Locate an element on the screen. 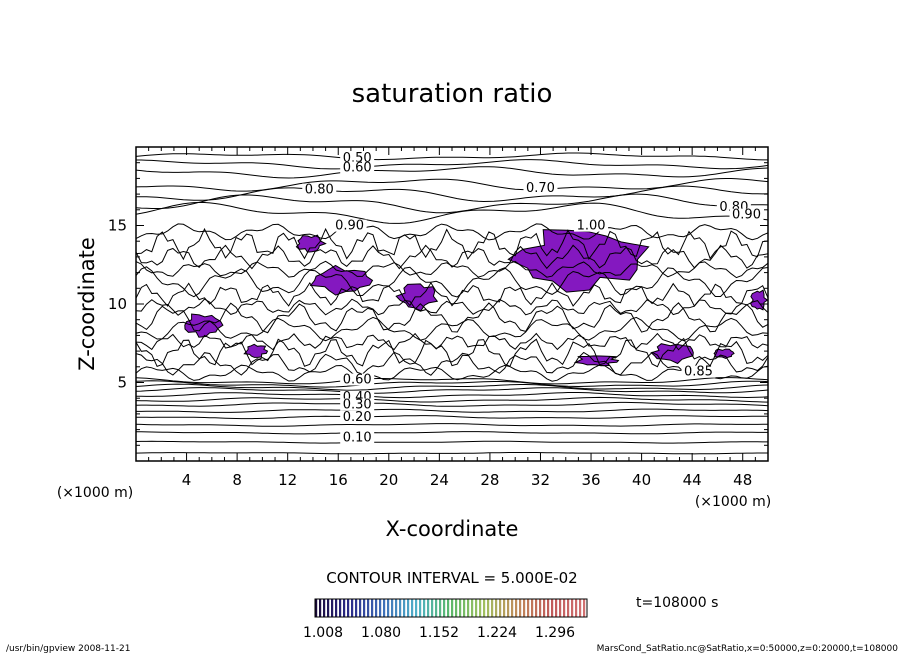  colorbar-tick-label: 1.152 is located at coordinates (439, 633).